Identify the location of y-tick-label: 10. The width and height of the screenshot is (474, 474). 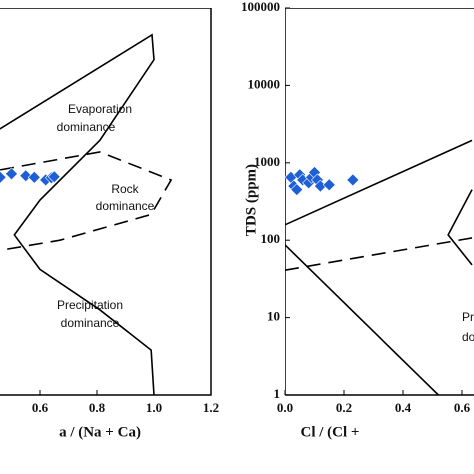
(273, 316).